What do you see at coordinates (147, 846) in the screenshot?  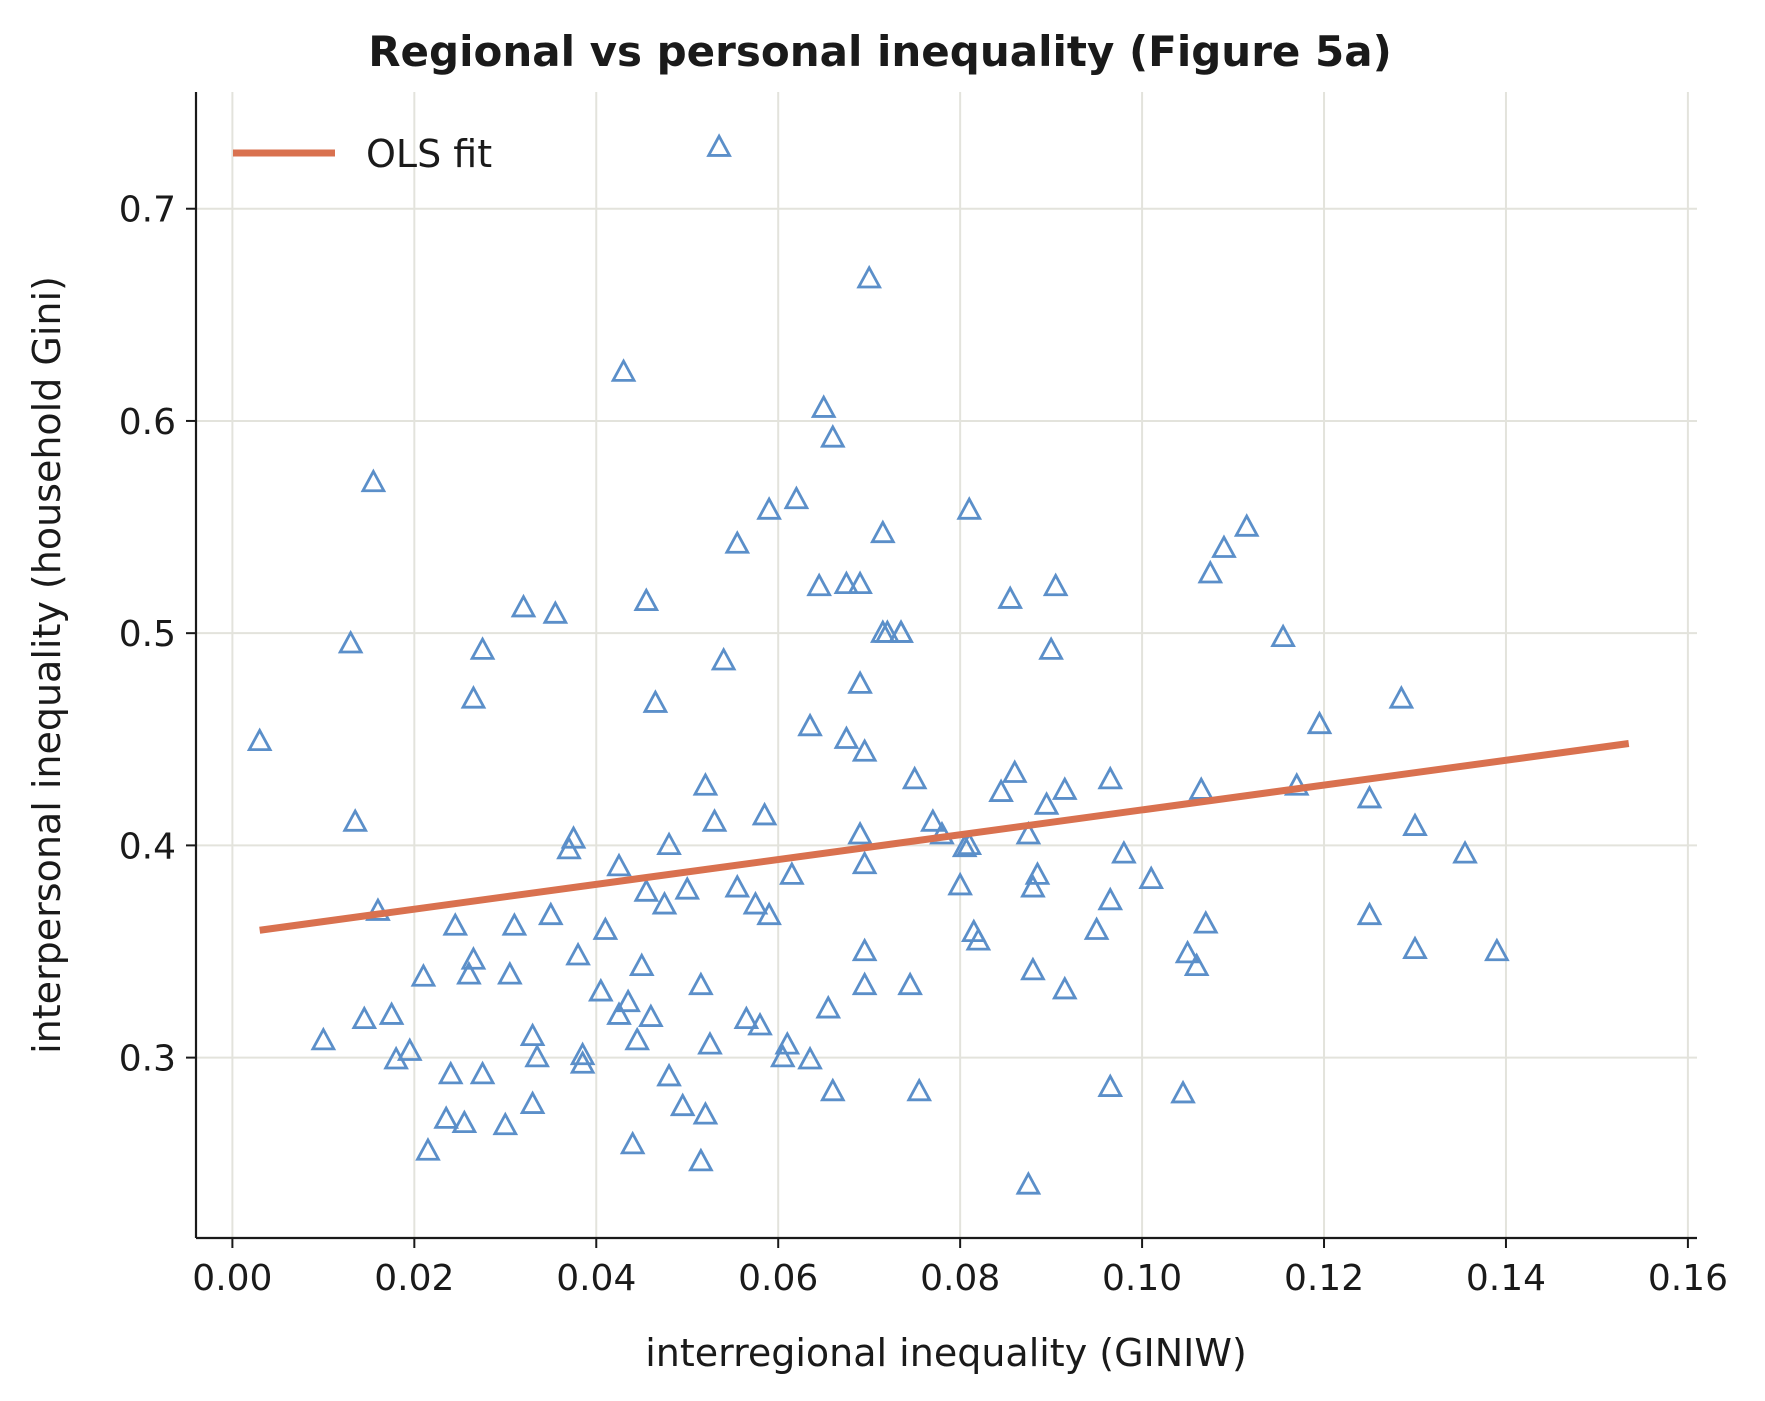 I see `y-tick-label: 0.4` at bounding box center [147, 846].